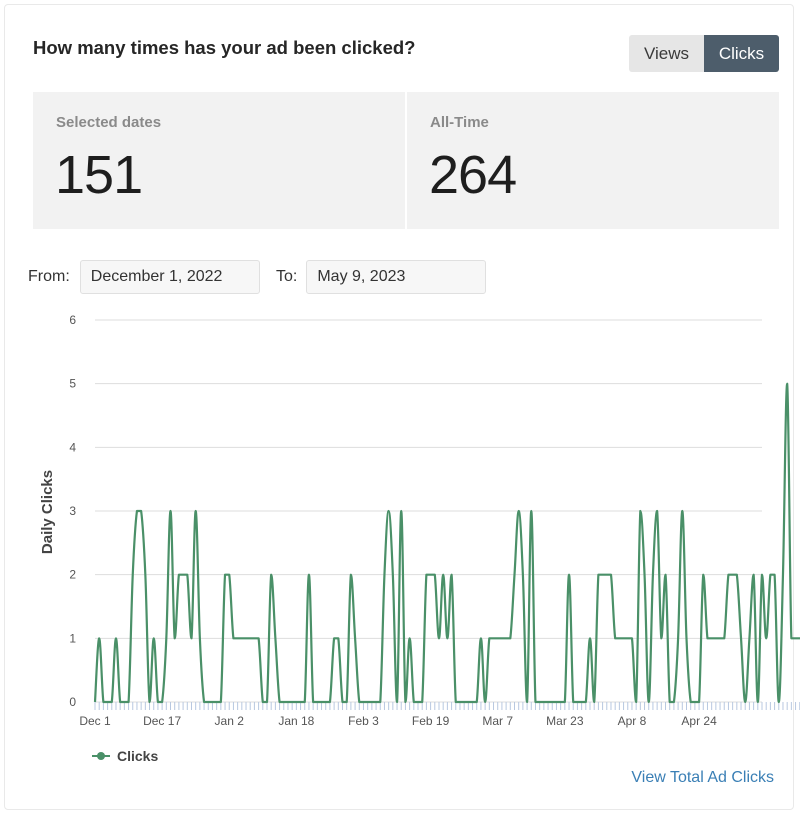  I want to click on y-tick-label: 1, so click(72, 638).